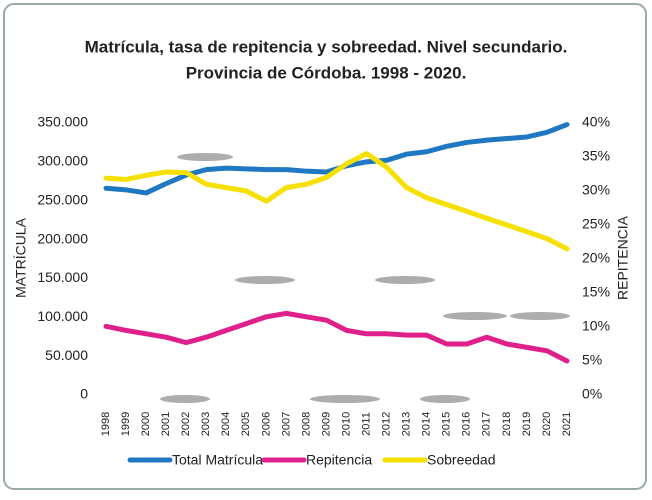 The height and width of the screenshot is (500, 652). What do you see at coordinates (596, 258) in the screenshot?
I see `y2-tick-label: 20%` at bounding box center [596, 258].